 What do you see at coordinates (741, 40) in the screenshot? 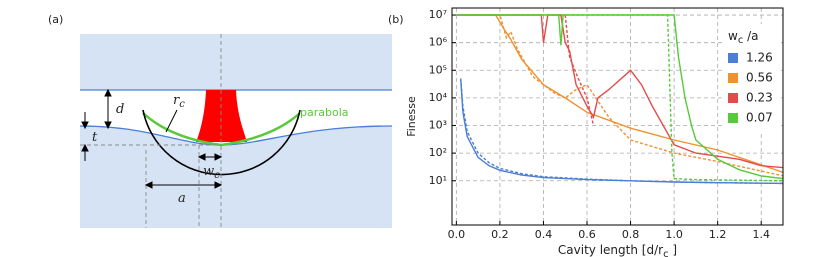
I see `legend-title-sub: c` at bounding box center [741, 40].